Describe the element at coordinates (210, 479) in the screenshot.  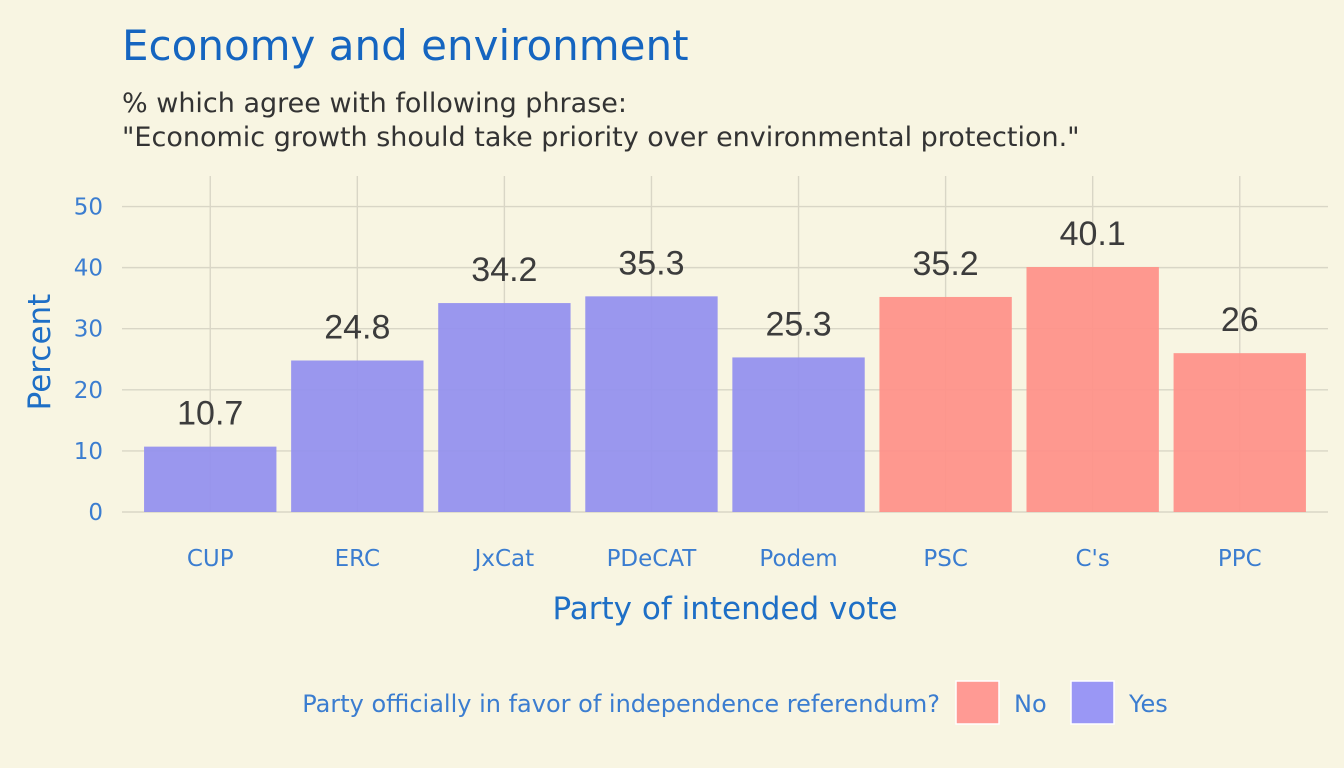
I see `bar-cup` at that location.